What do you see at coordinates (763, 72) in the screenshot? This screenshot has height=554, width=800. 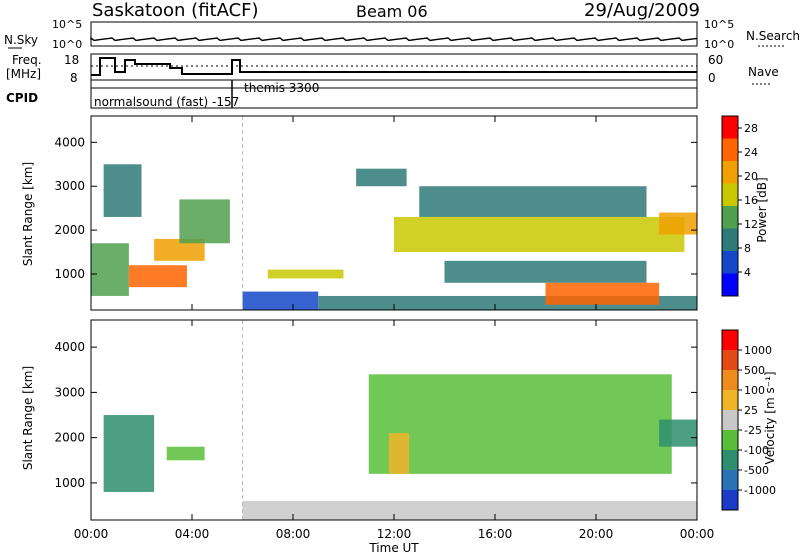 I see `nave-label: Nave` at bounding box center [763, 72].